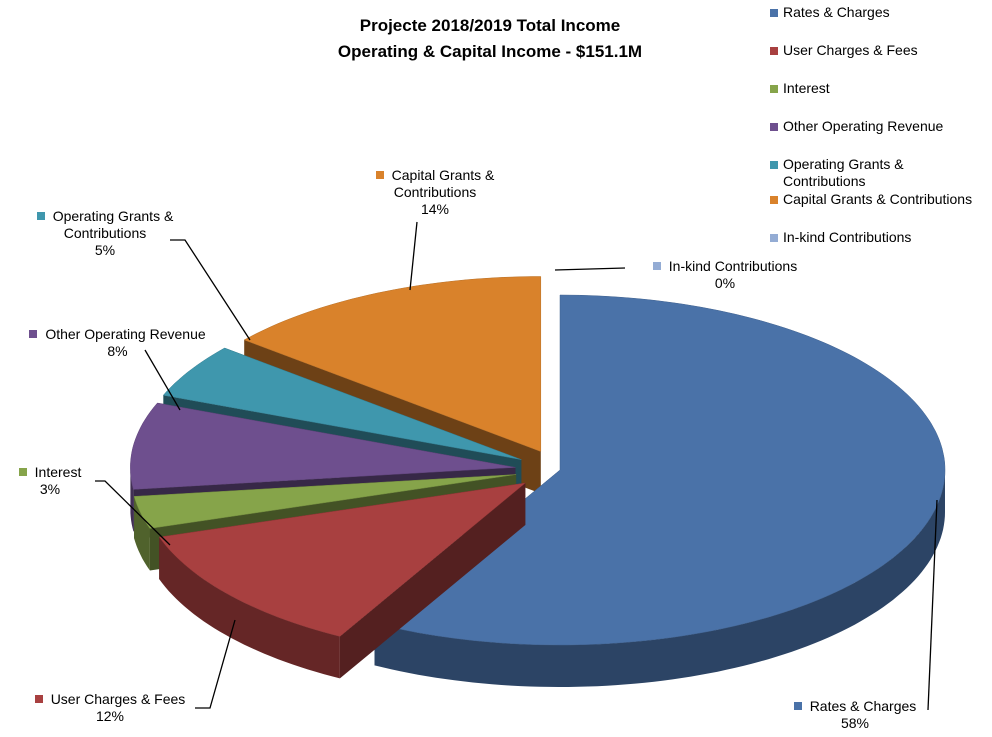  Describe the element at coordinates (50, 489) in the screenshot. I see `value-label: 3%` at that location.